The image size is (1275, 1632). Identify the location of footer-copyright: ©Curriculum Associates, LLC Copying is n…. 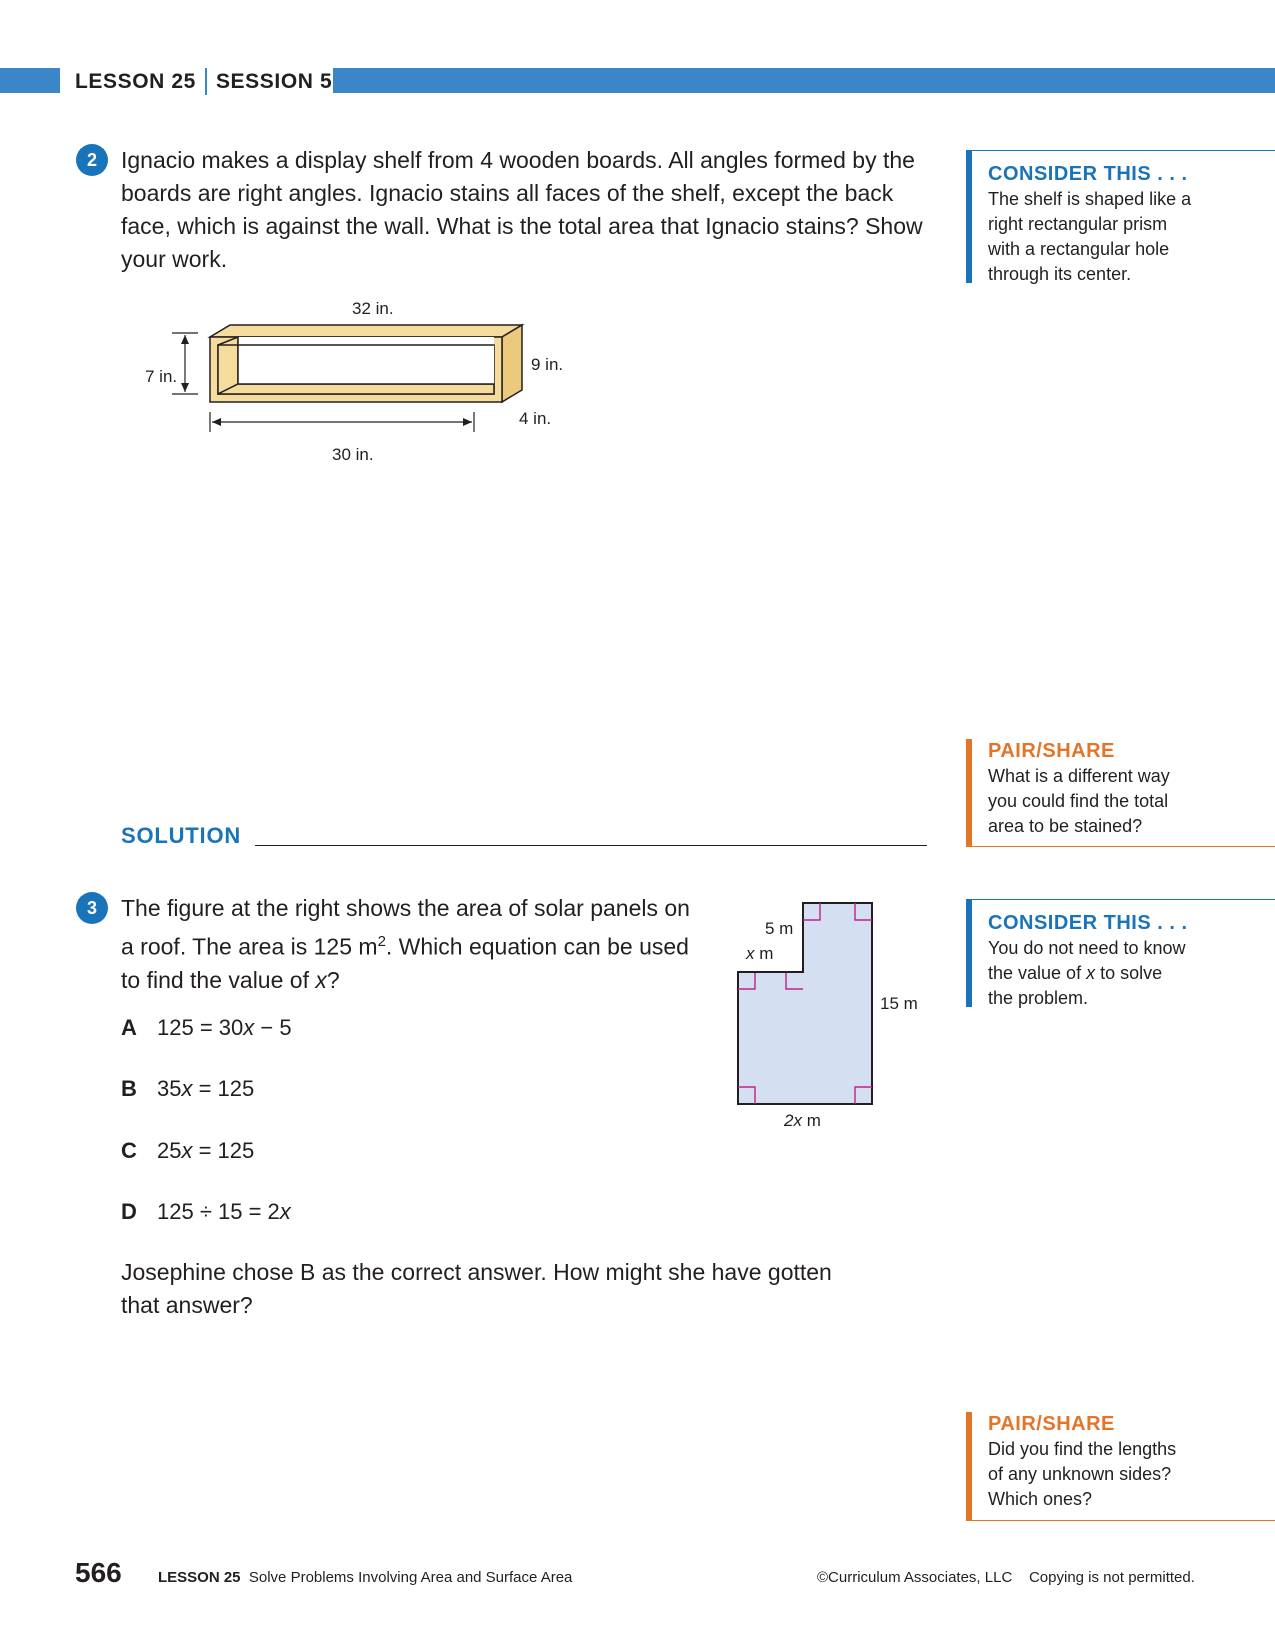
(1006, 1577).